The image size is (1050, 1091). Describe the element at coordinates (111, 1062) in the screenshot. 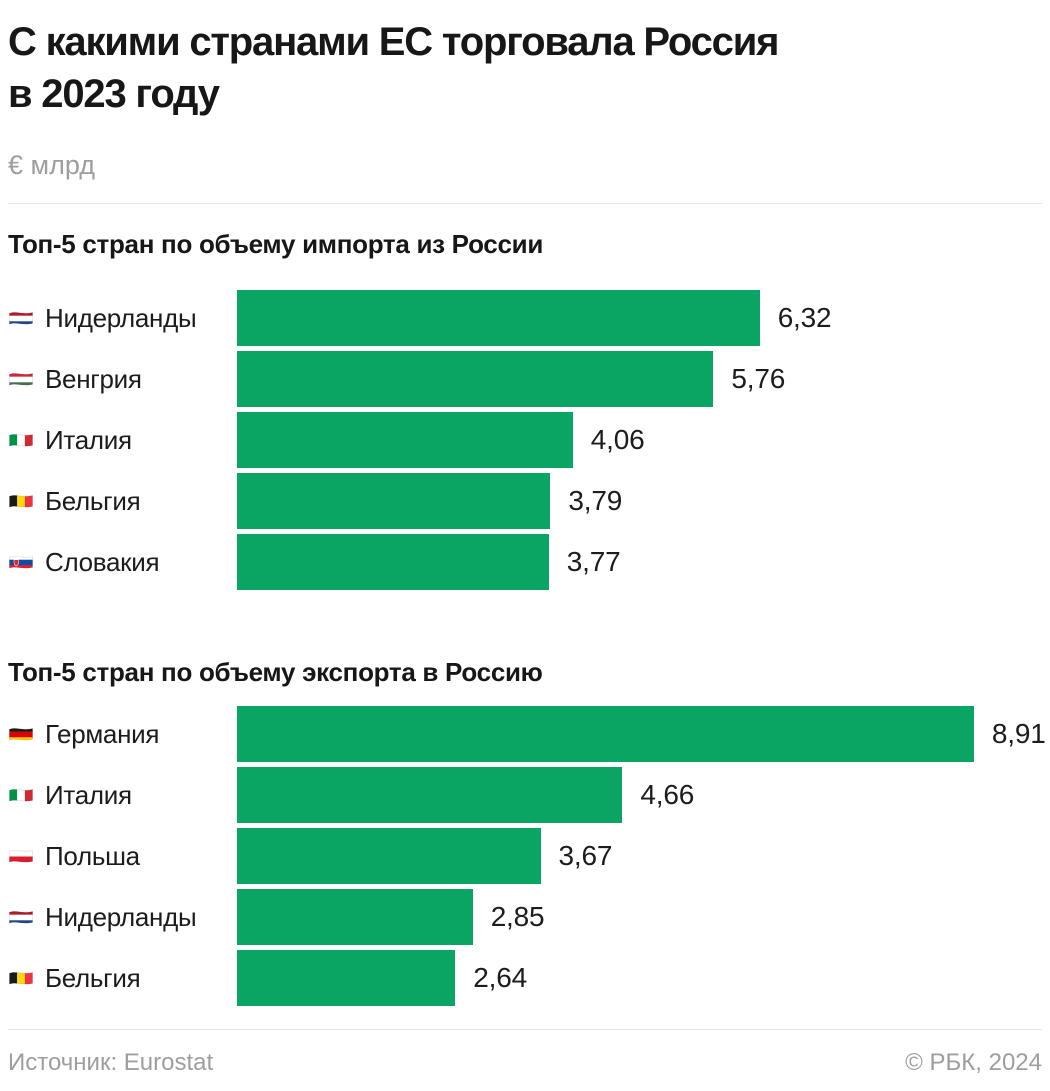

I see `footer-source: Источник: Eurostat` at that location.